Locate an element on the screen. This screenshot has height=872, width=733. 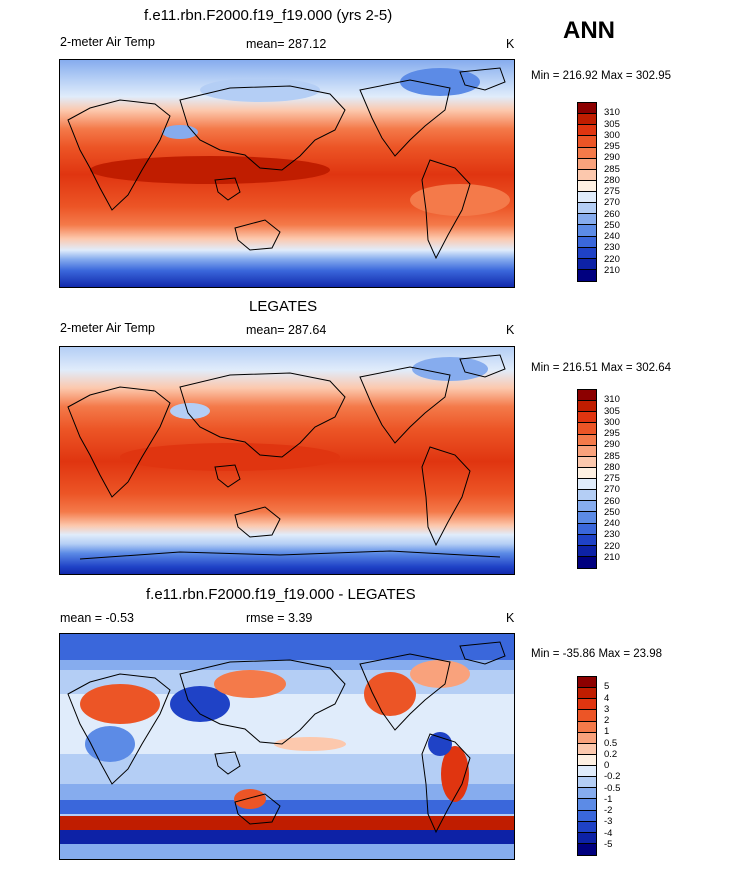
colorbar-tick-label: -5 is located at coordinates (608, 844).